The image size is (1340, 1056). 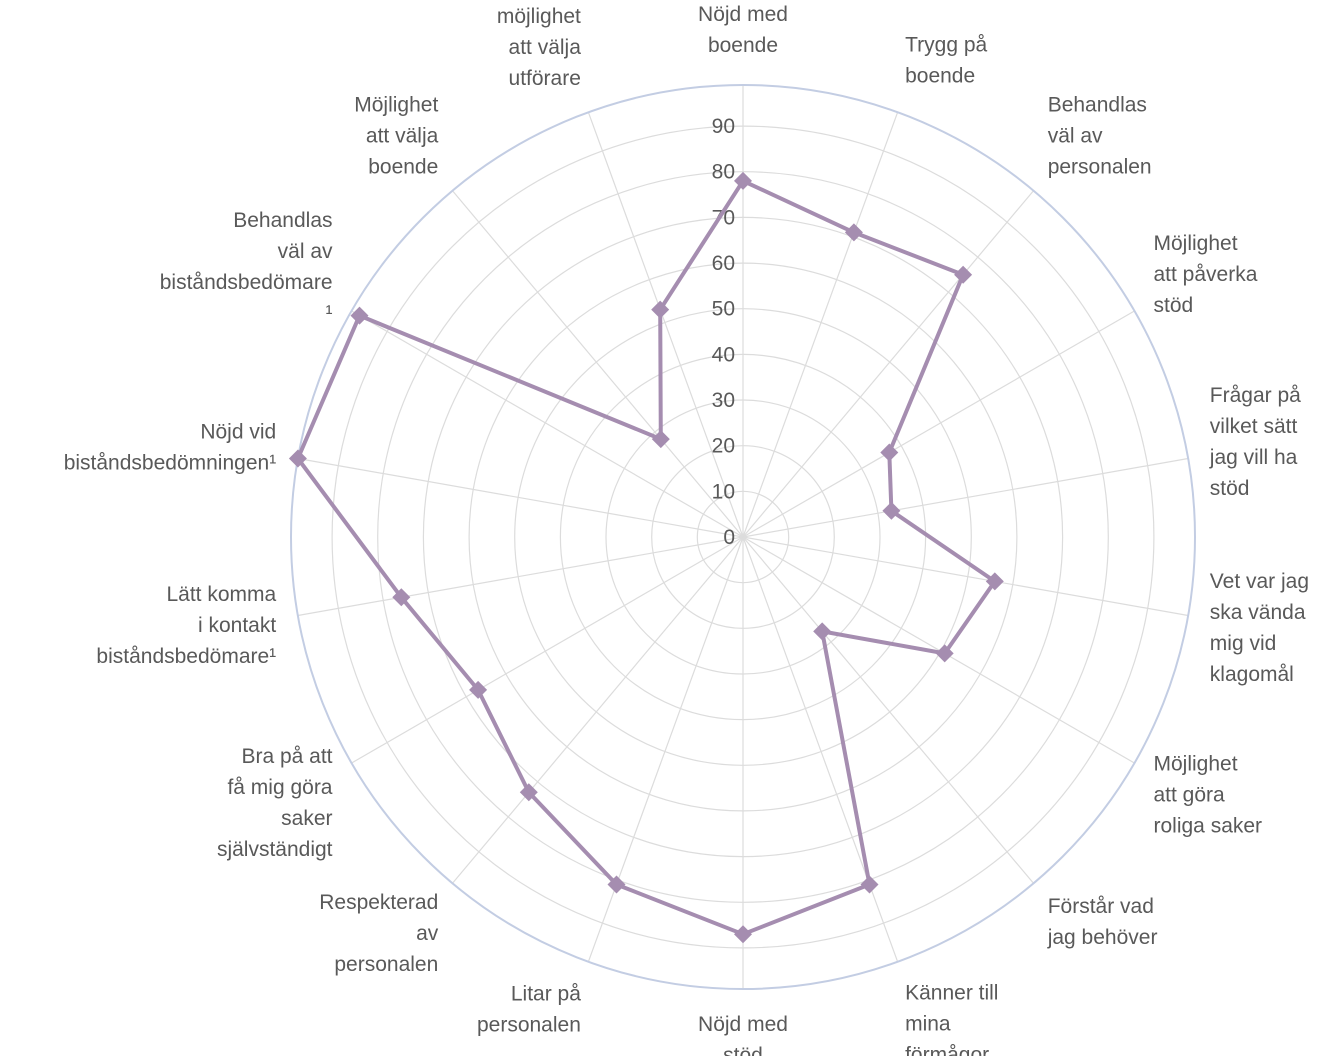 What do you see at coordinates (723, 126) in the screenshot?
I see `tick-label: 90` at bounding box center [723, 126].